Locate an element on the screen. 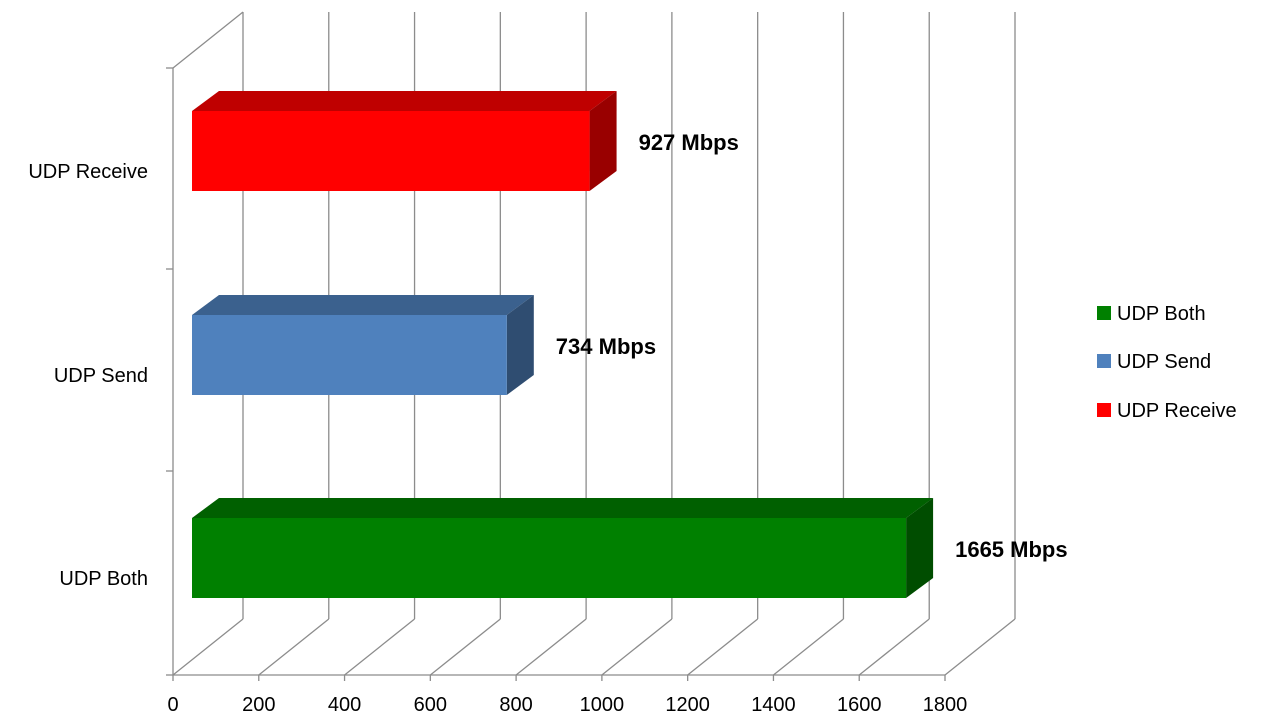 This screenshot has height=722, width=1266. data-label-udp-both: 1665 Mbps is located at coordinates (1011, 549).